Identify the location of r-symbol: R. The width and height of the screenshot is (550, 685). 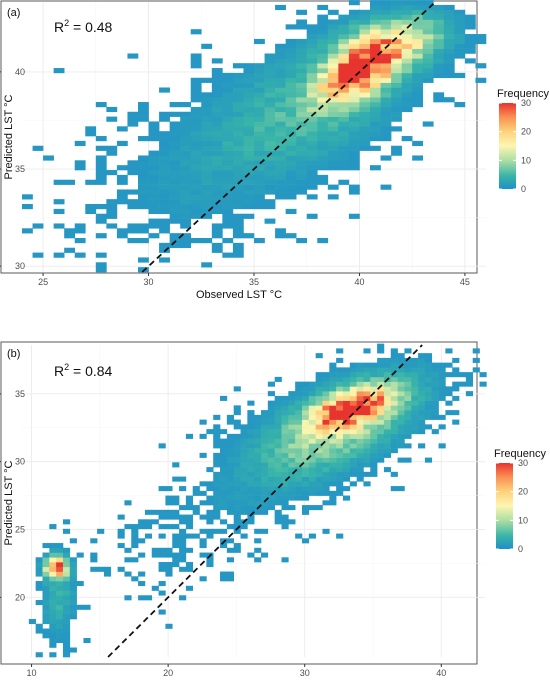
(59, 27).